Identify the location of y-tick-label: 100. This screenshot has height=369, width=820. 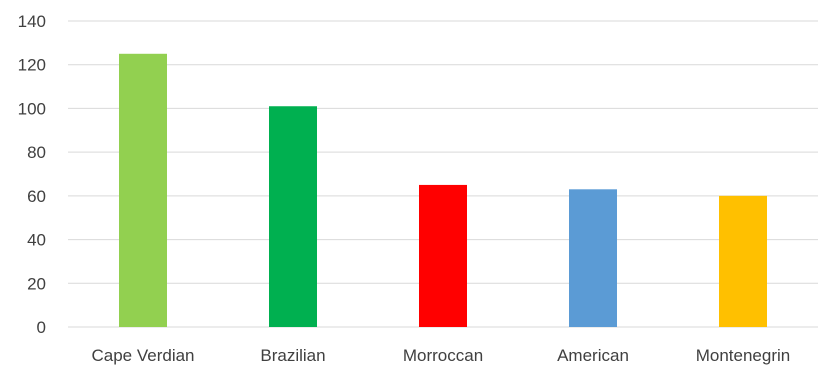
(32, 108).